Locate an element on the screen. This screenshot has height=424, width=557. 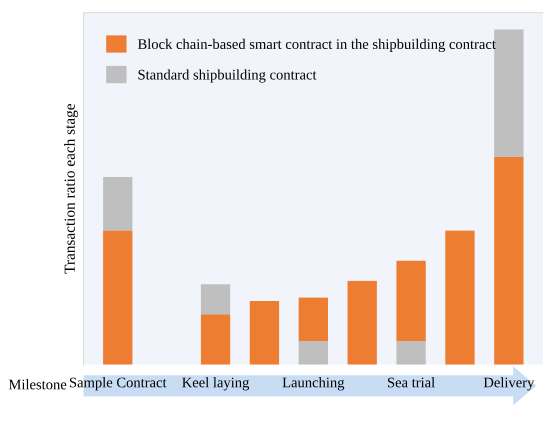
legend-label: Standard shipbuilding contract is located at coordinates (227, 76).